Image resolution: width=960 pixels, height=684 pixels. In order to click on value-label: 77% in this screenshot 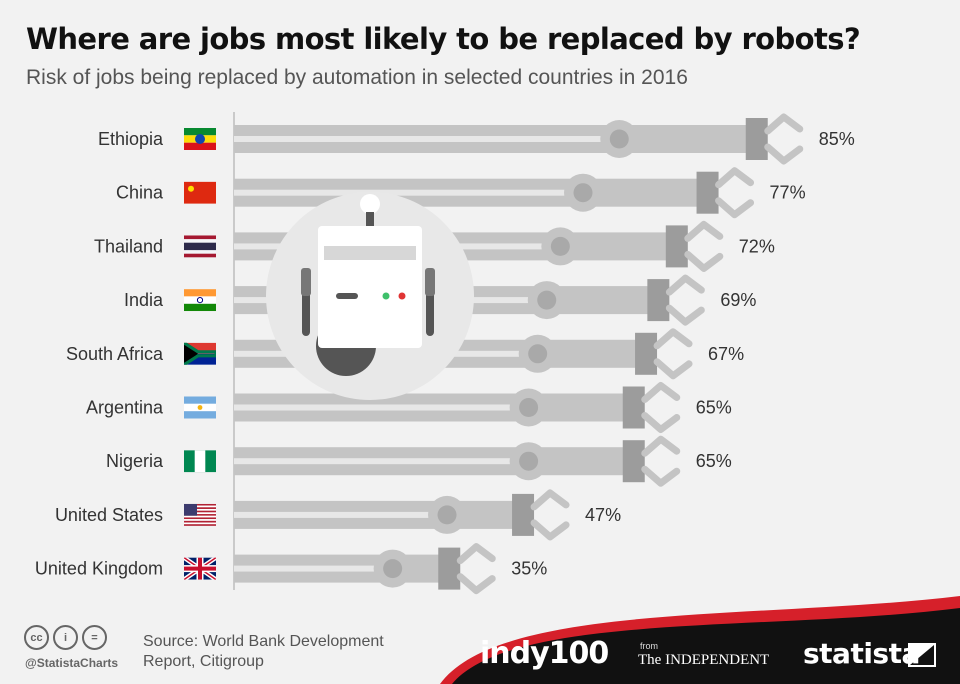, I will do `click(788, 193)`.